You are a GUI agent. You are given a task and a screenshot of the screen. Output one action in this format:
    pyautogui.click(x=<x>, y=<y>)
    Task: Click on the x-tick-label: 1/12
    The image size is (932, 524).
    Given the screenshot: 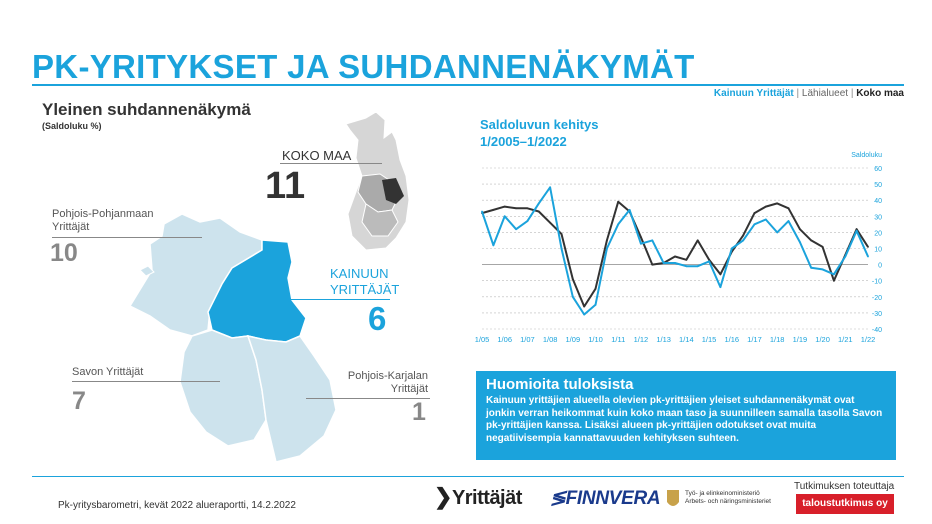 What is the action you would take?
    pyautogui.click(x=641, y=339)
    